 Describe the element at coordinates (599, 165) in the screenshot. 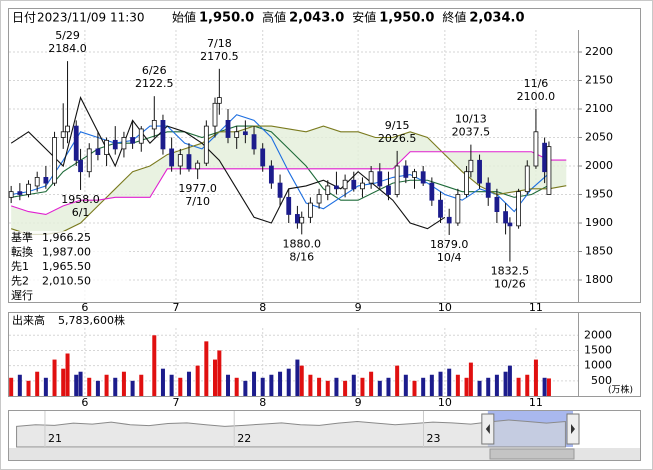

I see `y-tick-label: 2000` at that location.